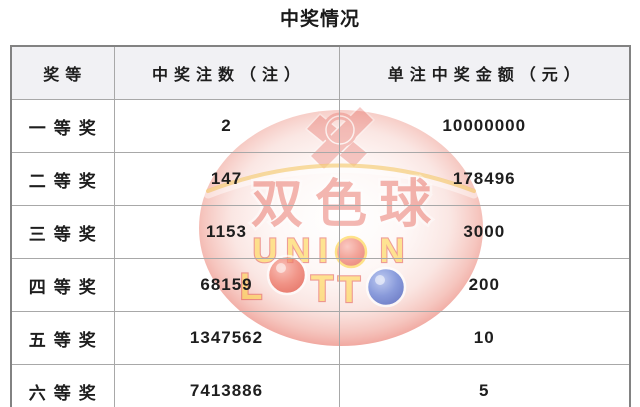  I want to click on prize-amount-cell: 200, so click(484, 285).